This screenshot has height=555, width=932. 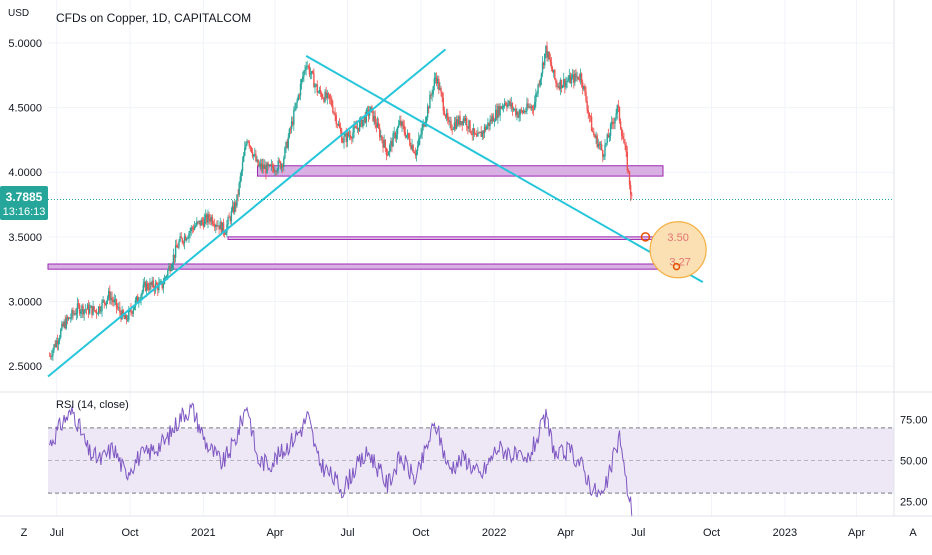 What do you see at coordinates (341, 459) in the screenshot?
I see `rsi-line` at bounding box center [341, 459].